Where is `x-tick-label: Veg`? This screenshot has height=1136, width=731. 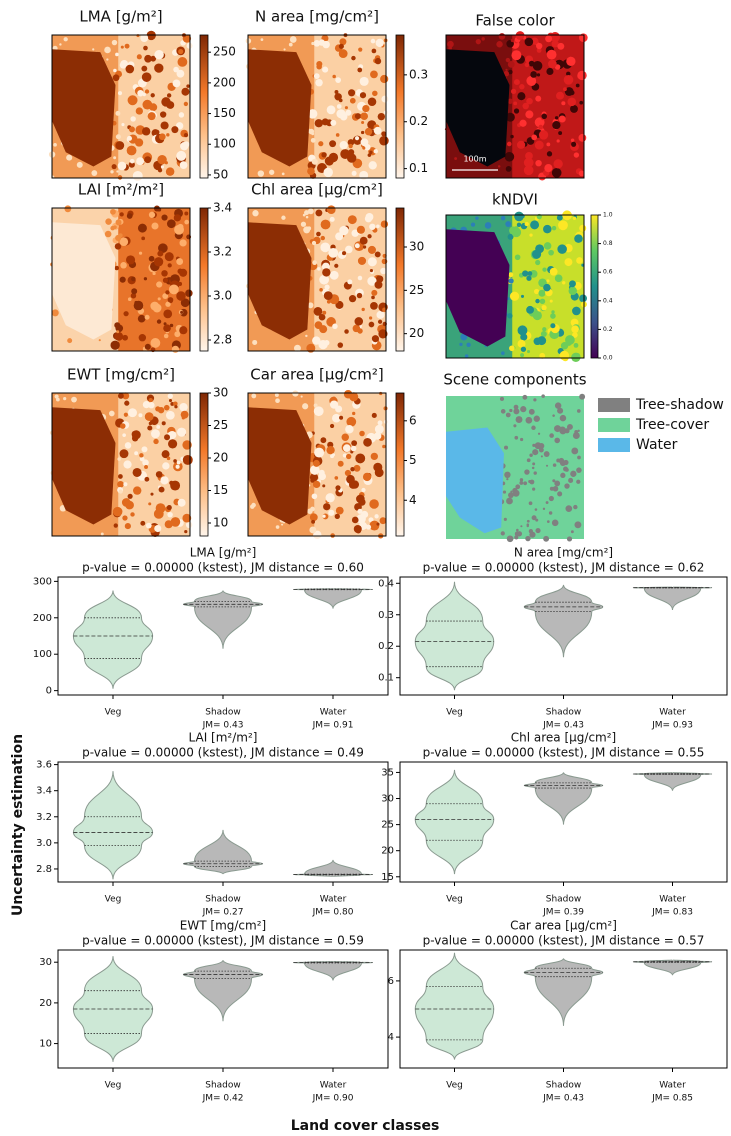 x-tick-label: Veg is located at coordinates (113, 1086).